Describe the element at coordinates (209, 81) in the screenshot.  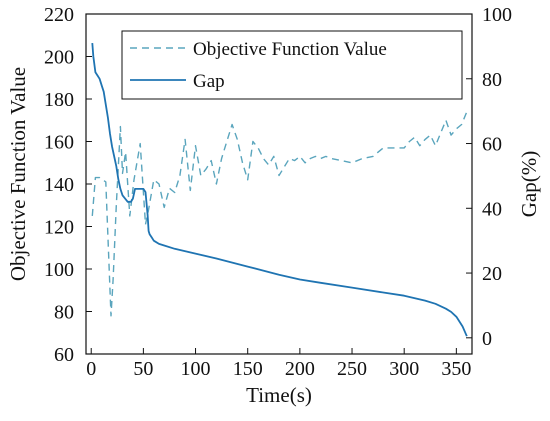
I see `legend-label-gap: Gap` at that location.